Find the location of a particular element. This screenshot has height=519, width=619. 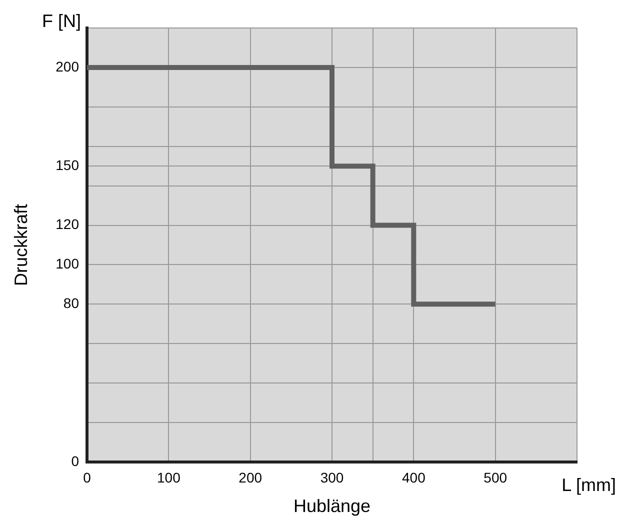

x-tick-label: 300 is located at coordinates (332, 477).